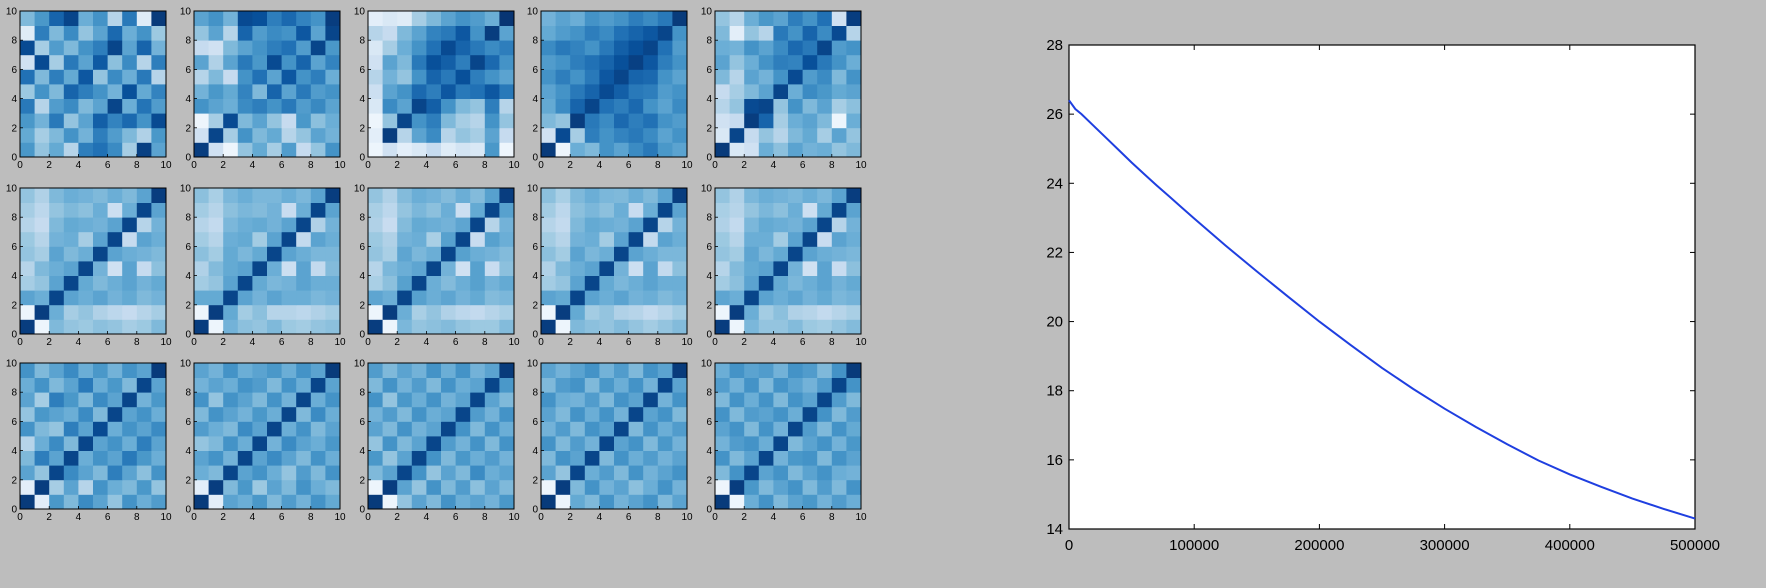  I want to click on x-tick-label: 400000, so click(1570, 545).